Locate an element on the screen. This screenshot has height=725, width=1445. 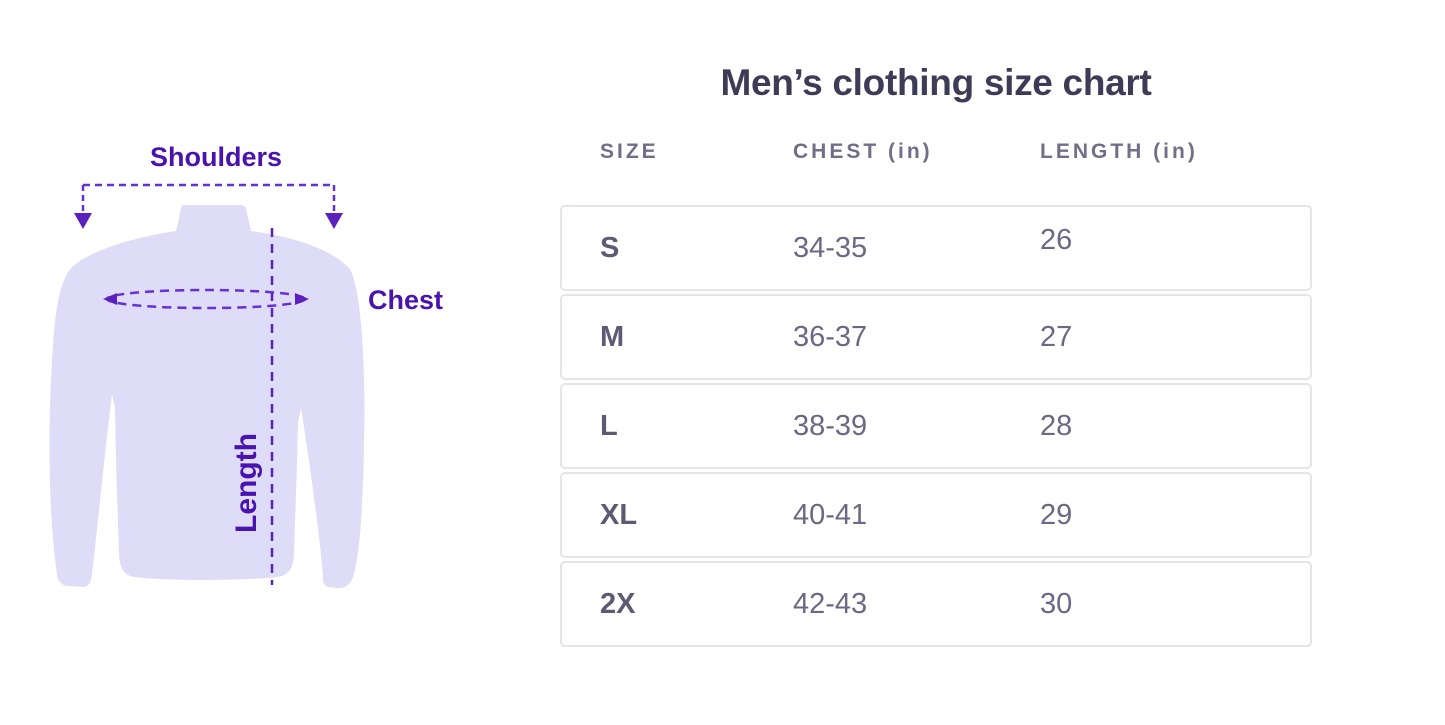
cell-length: 29 is located at coordinates (1056, 514).